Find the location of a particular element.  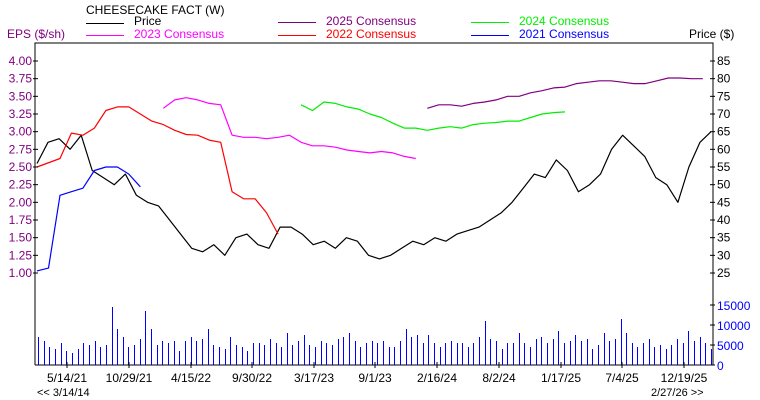

right-axis-label: 25 is located at coordinates (724, 273).